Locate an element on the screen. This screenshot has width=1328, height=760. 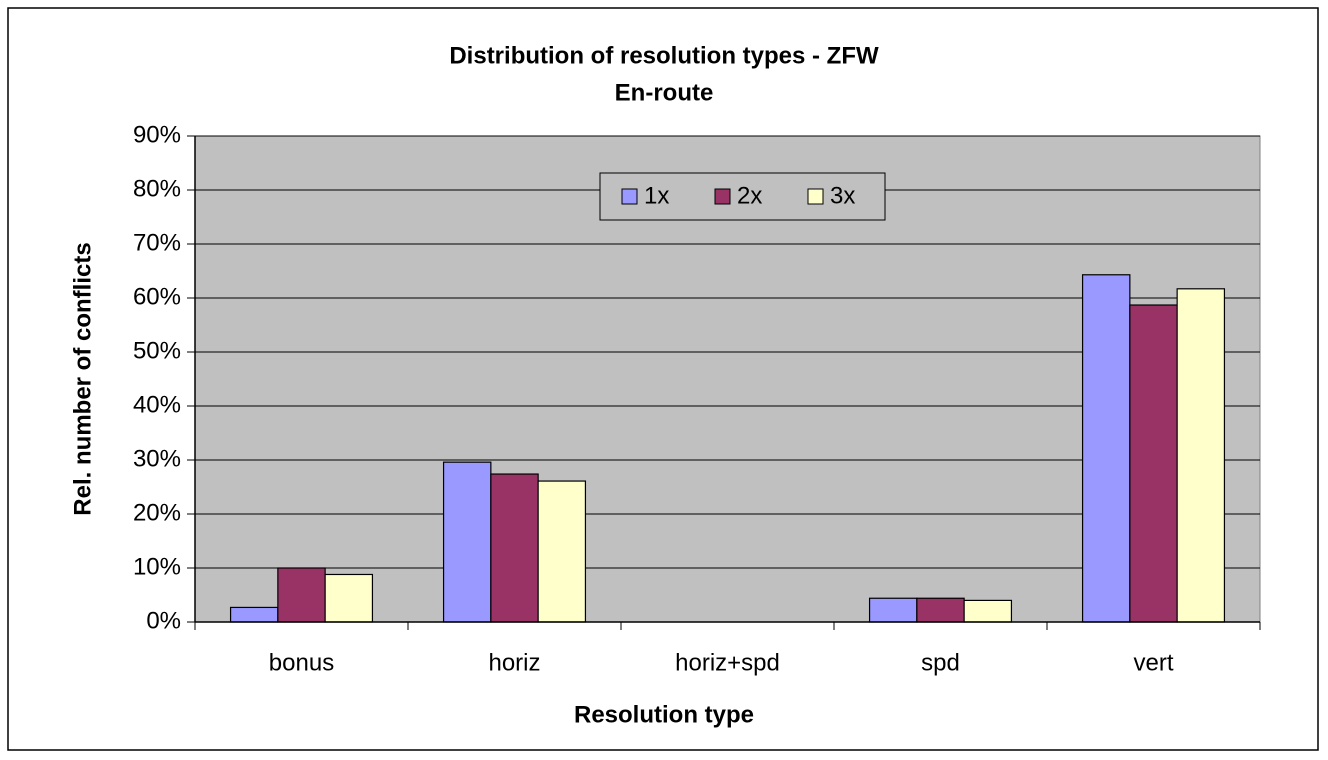
chart-title: Distribution of resolution types - ZFW is located at coordinates (664, 55).